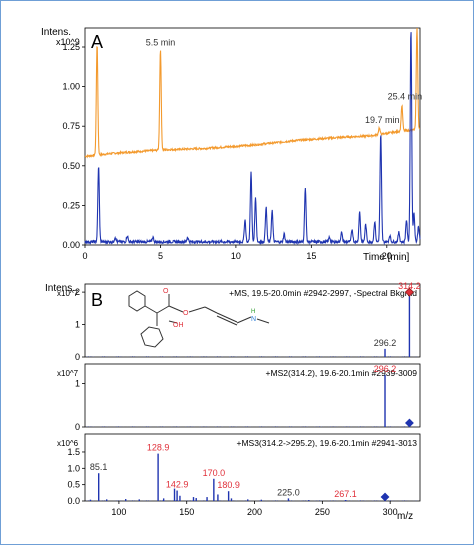  What do you see at coordinates (56, 32) in the screenshot?
I see `chromatogram-y-label: Intens.` at bounding box center [56, 32].